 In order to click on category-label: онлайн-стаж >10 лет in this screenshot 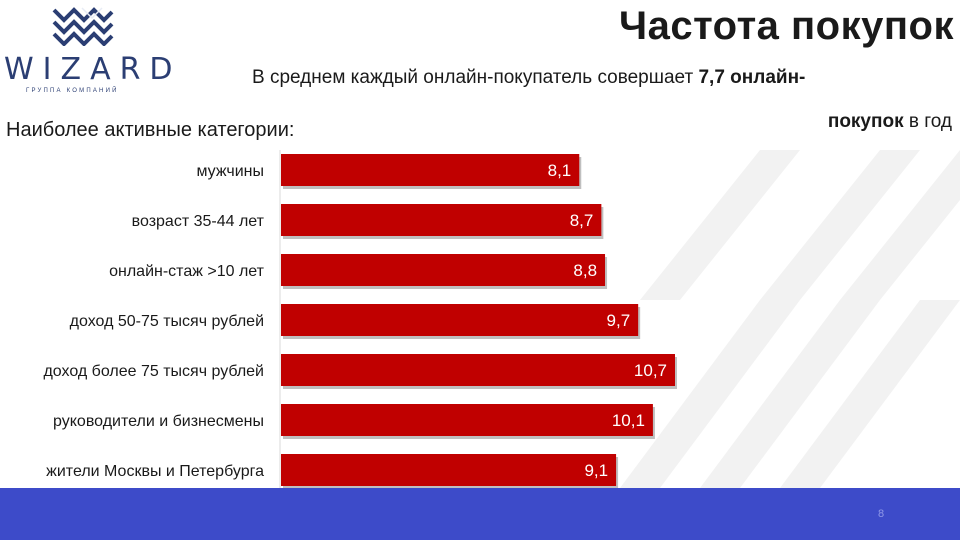, I will do `click(187, 271)`.